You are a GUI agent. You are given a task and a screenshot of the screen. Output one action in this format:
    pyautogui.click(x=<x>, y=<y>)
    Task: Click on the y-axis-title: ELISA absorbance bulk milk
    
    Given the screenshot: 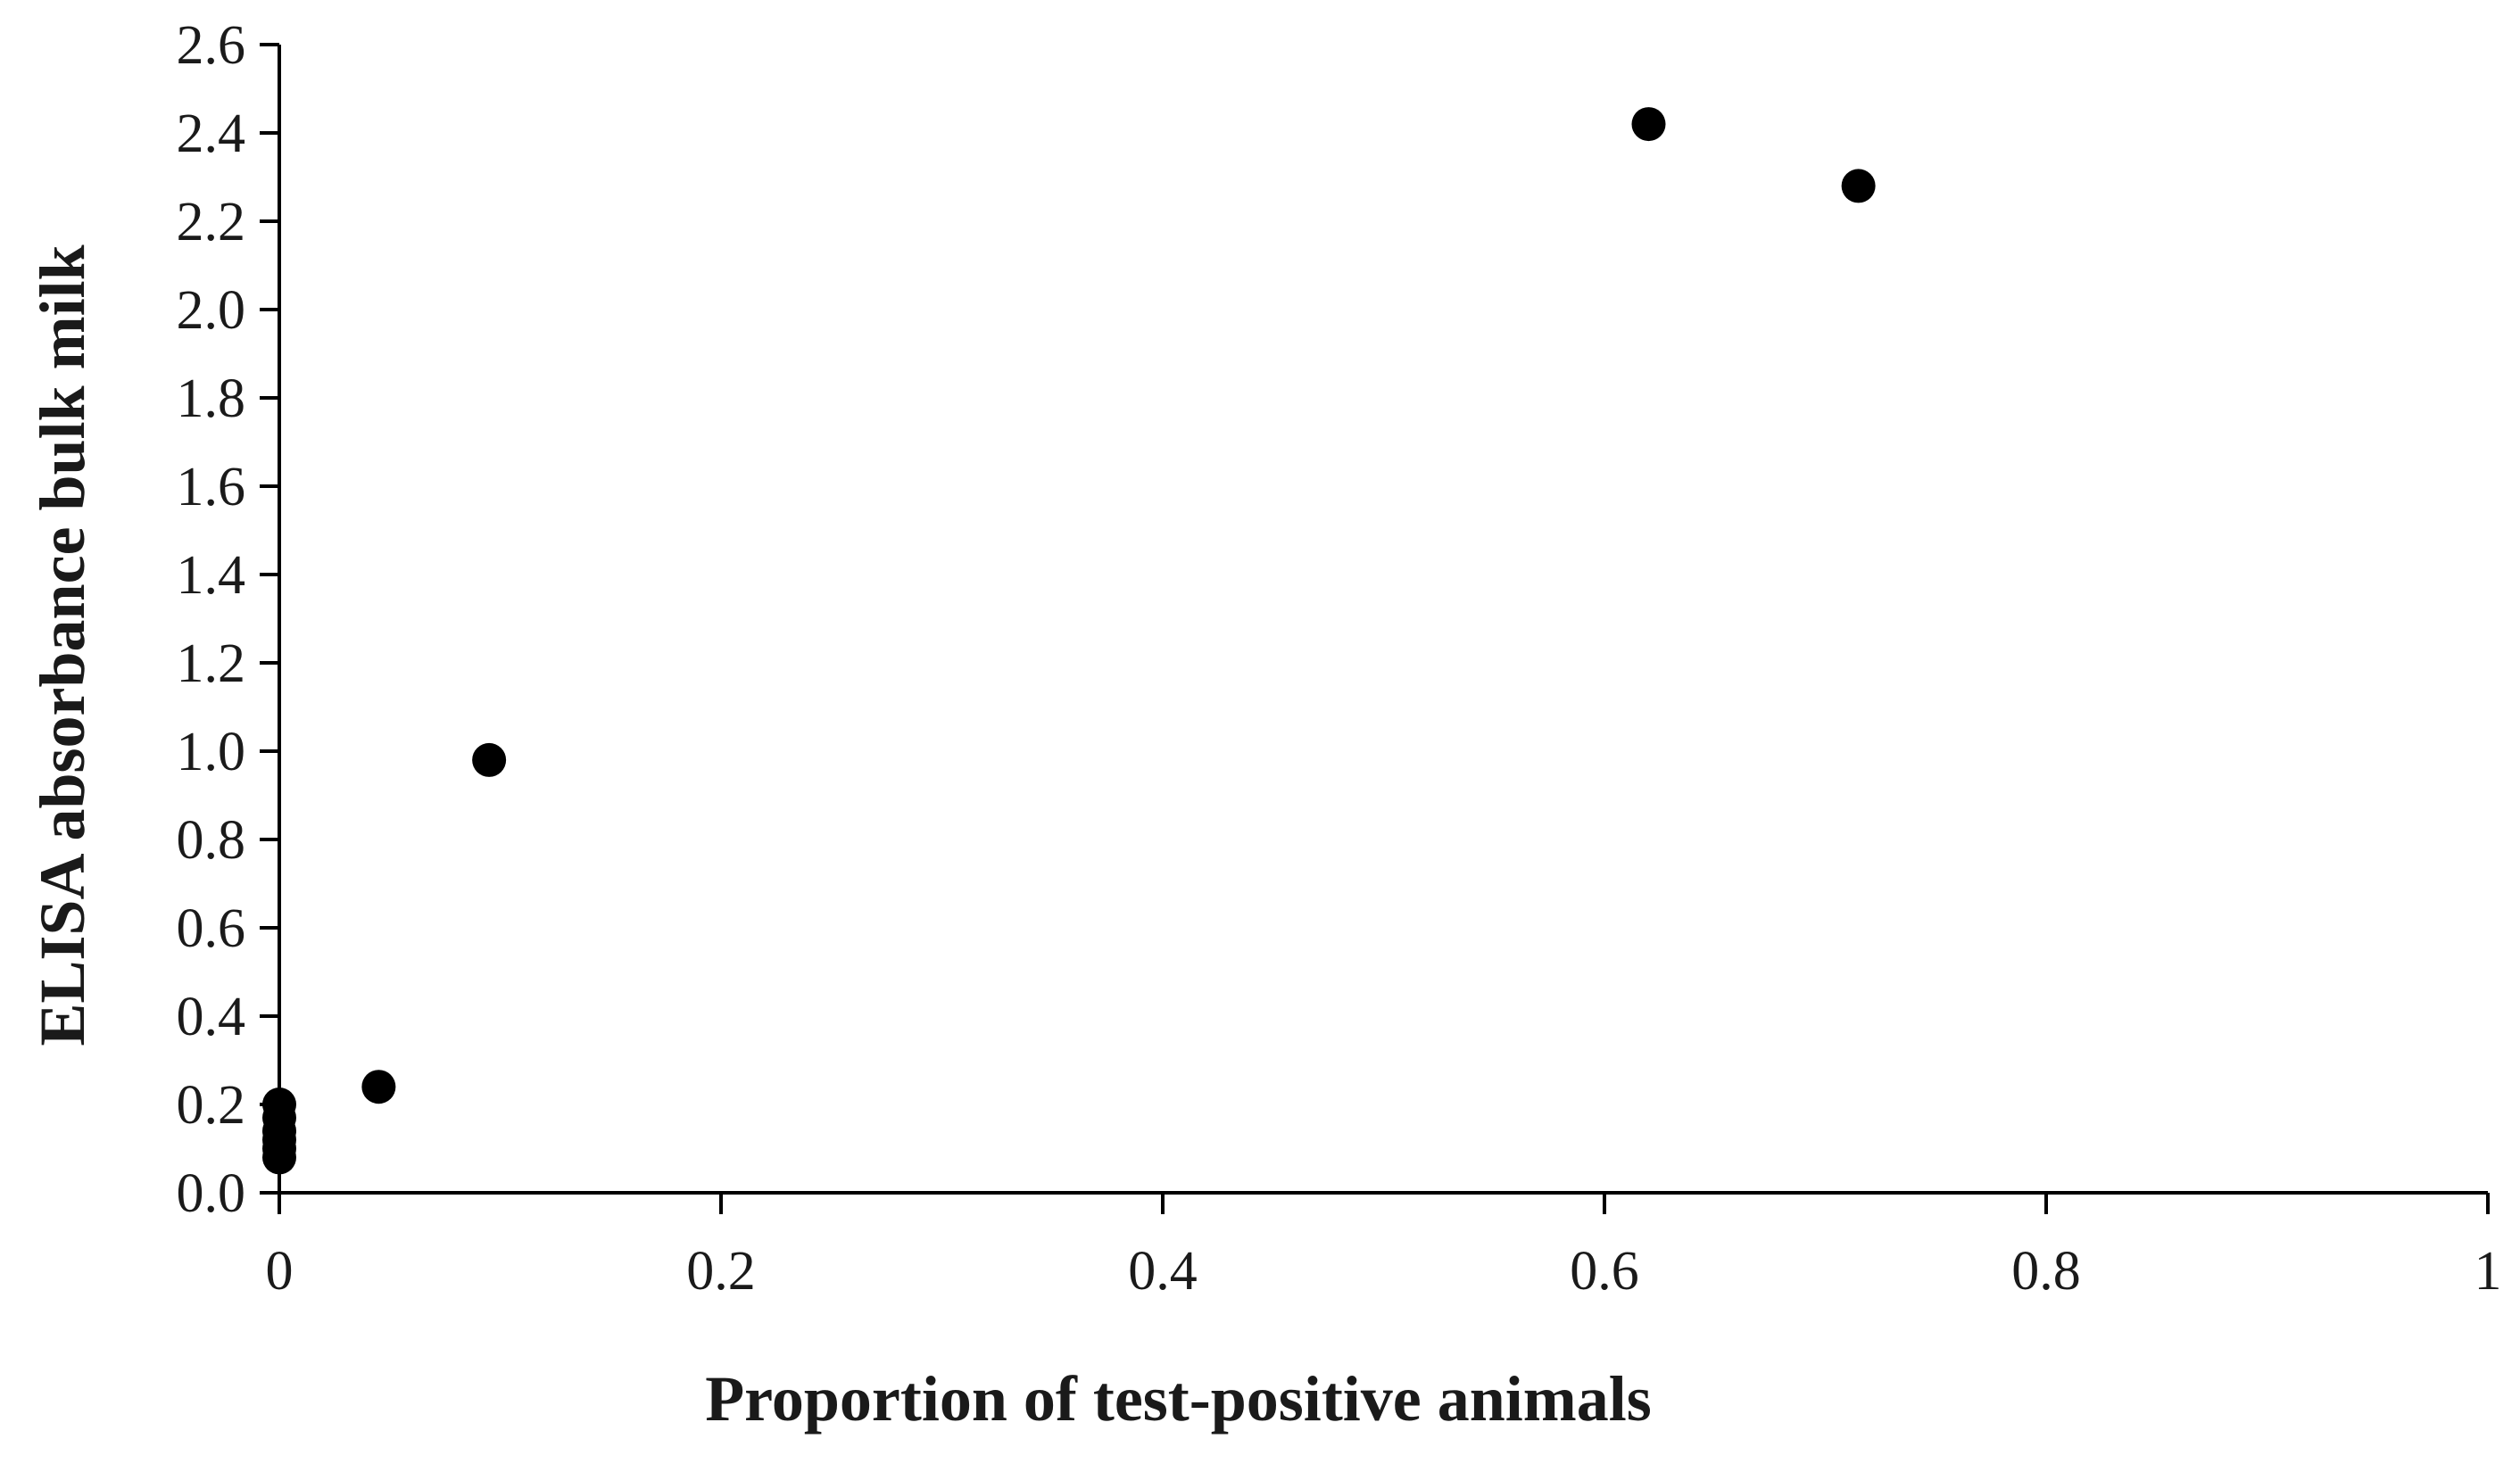 What is the action you would take?
    pyautogui.click(x=63, y=645)
    